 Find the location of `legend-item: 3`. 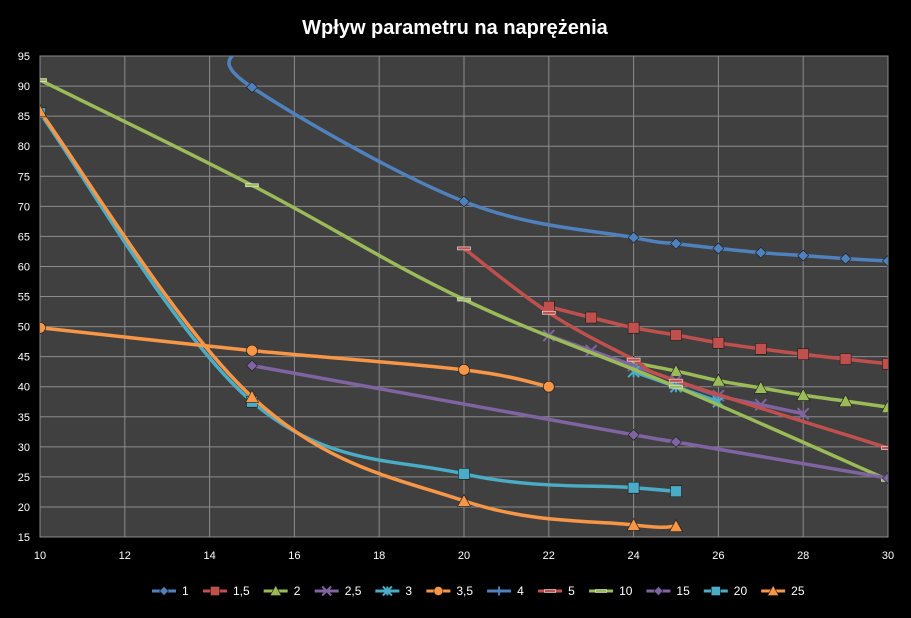

legend-item: 3 is located at coordinates (393, 591).